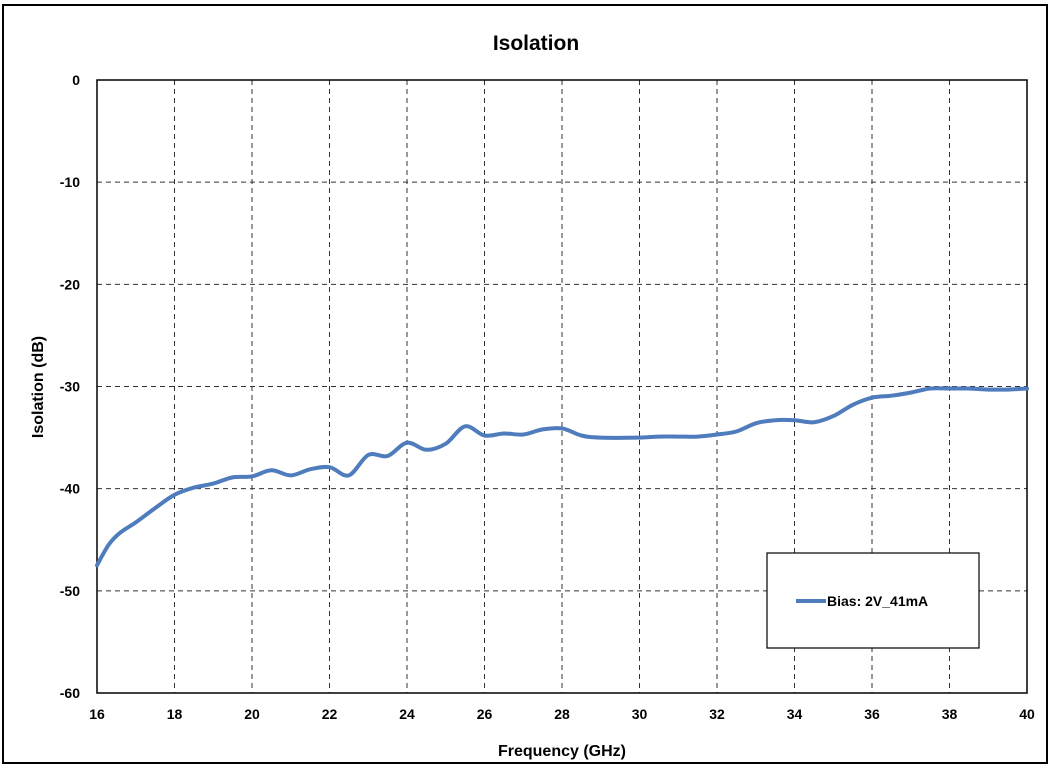 This screenshot has width=1052, height=767. I want to click on y-tick-label: -40, so click(70, 489).